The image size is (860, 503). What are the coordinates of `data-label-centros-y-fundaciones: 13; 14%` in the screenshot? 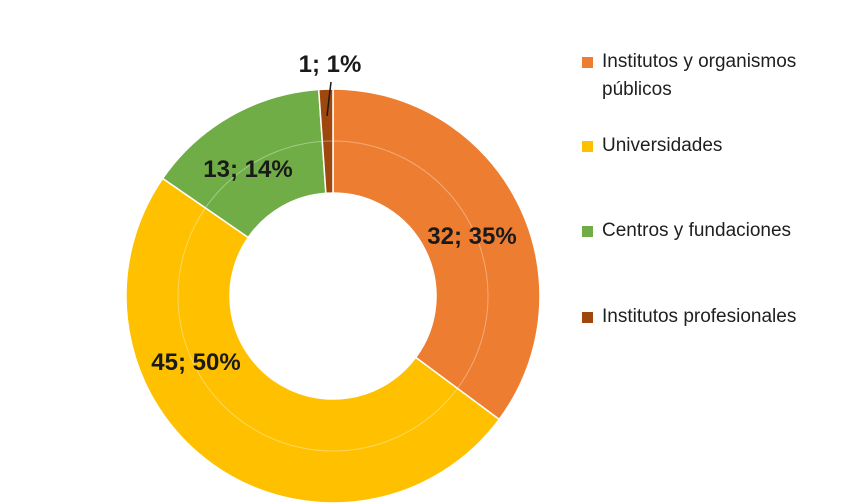 It's located at (247, 169).